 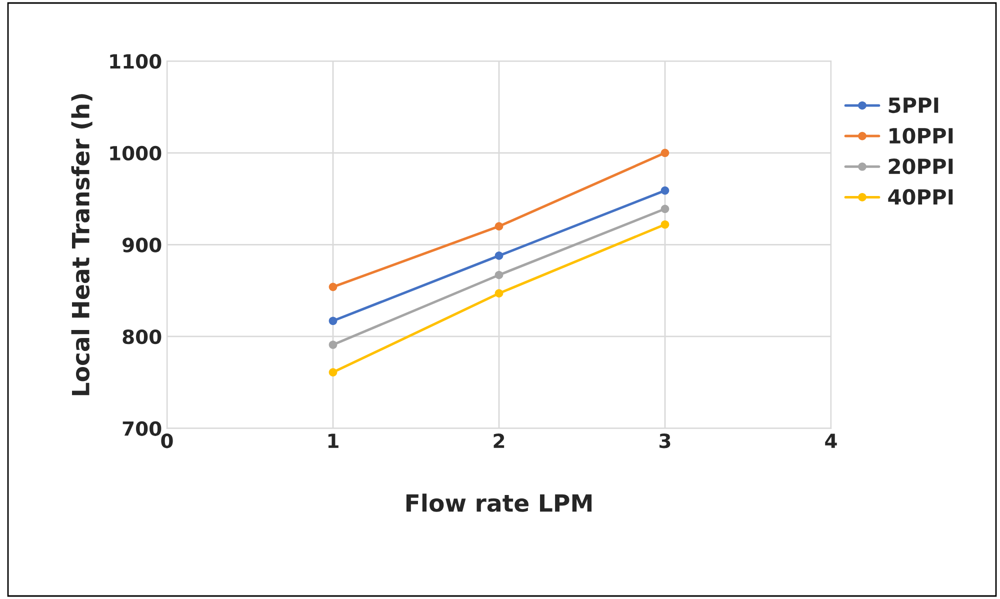 What do you see at coordinates (831, 441) in the screenshot?
I see `x-tick-label: 4` at bounding box center [831, 441].